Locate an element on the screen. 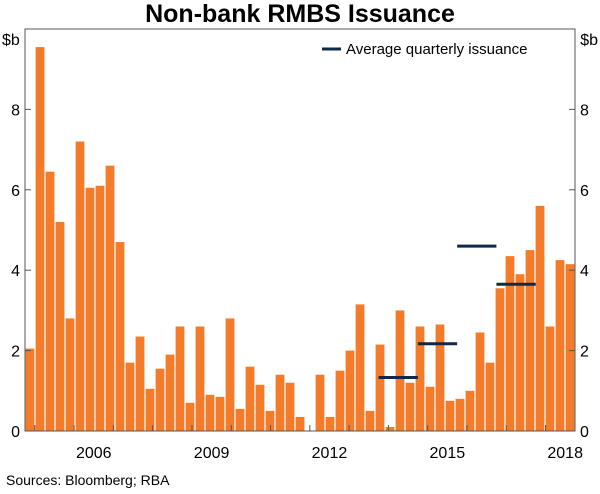 The image size is (600, 494). y-tick-label-right: 4 is located at coordinates (584, 271).